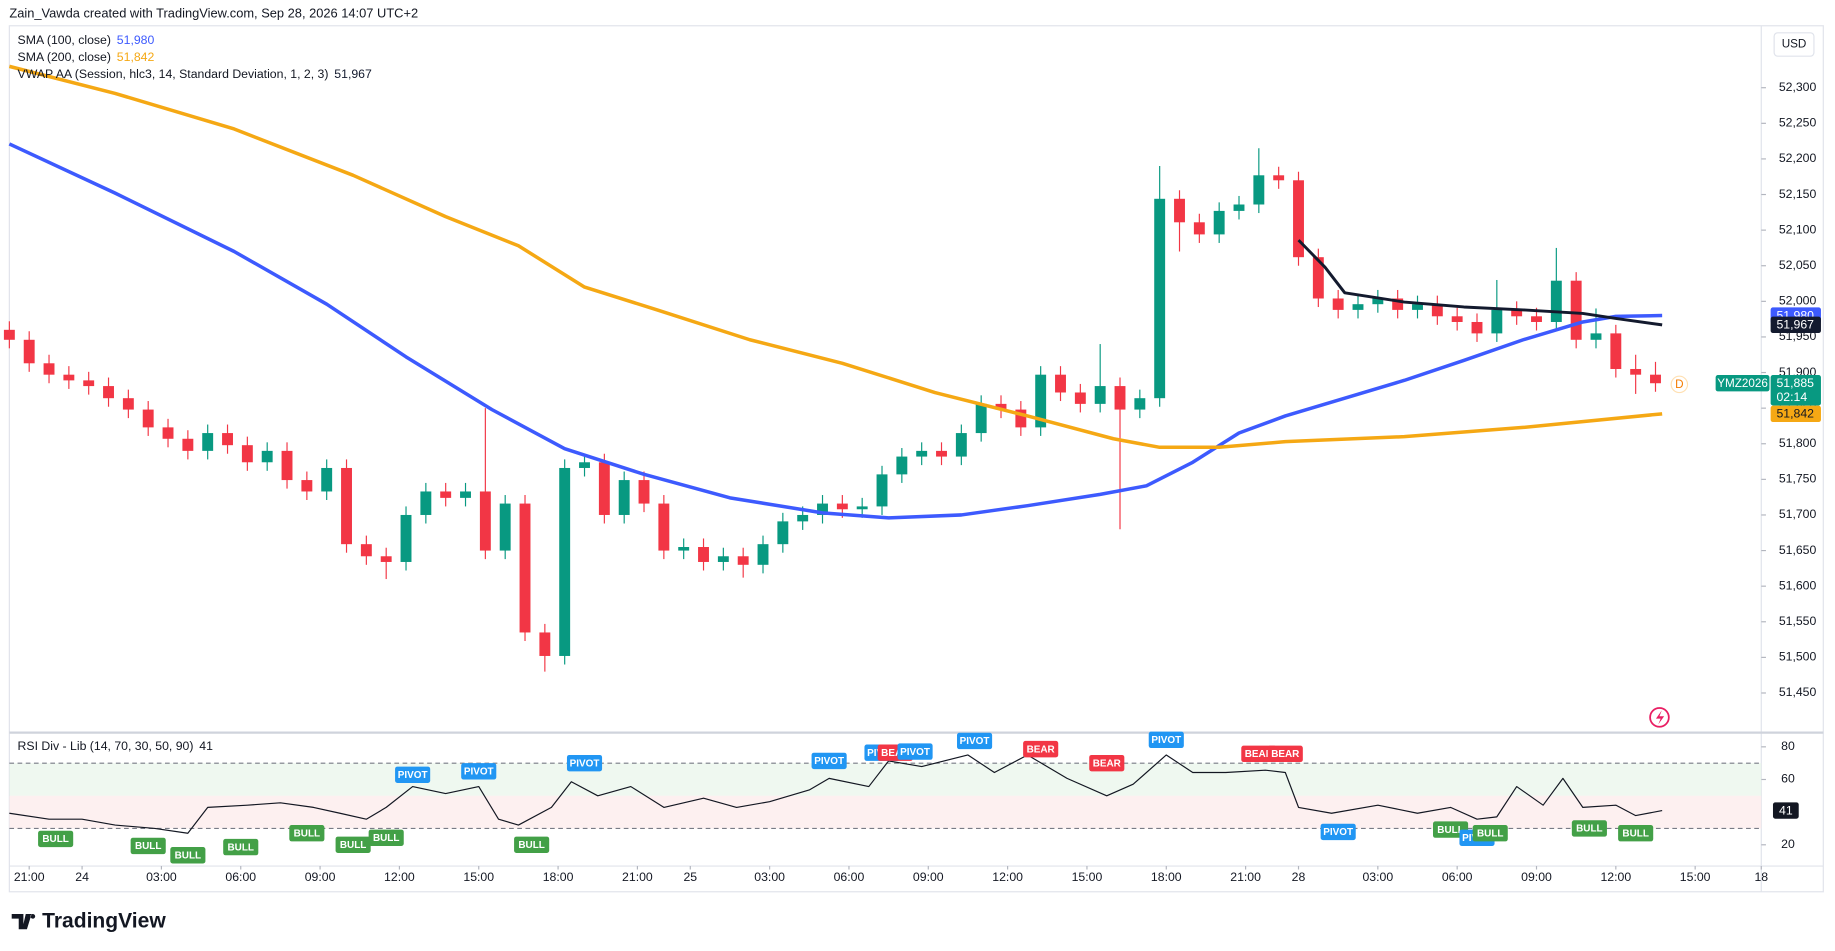 This screenshot has height=951, width=1835. Describe the element at coordinates (885, 779) in the screenshot. I see `rsi-upper-band` at that location.